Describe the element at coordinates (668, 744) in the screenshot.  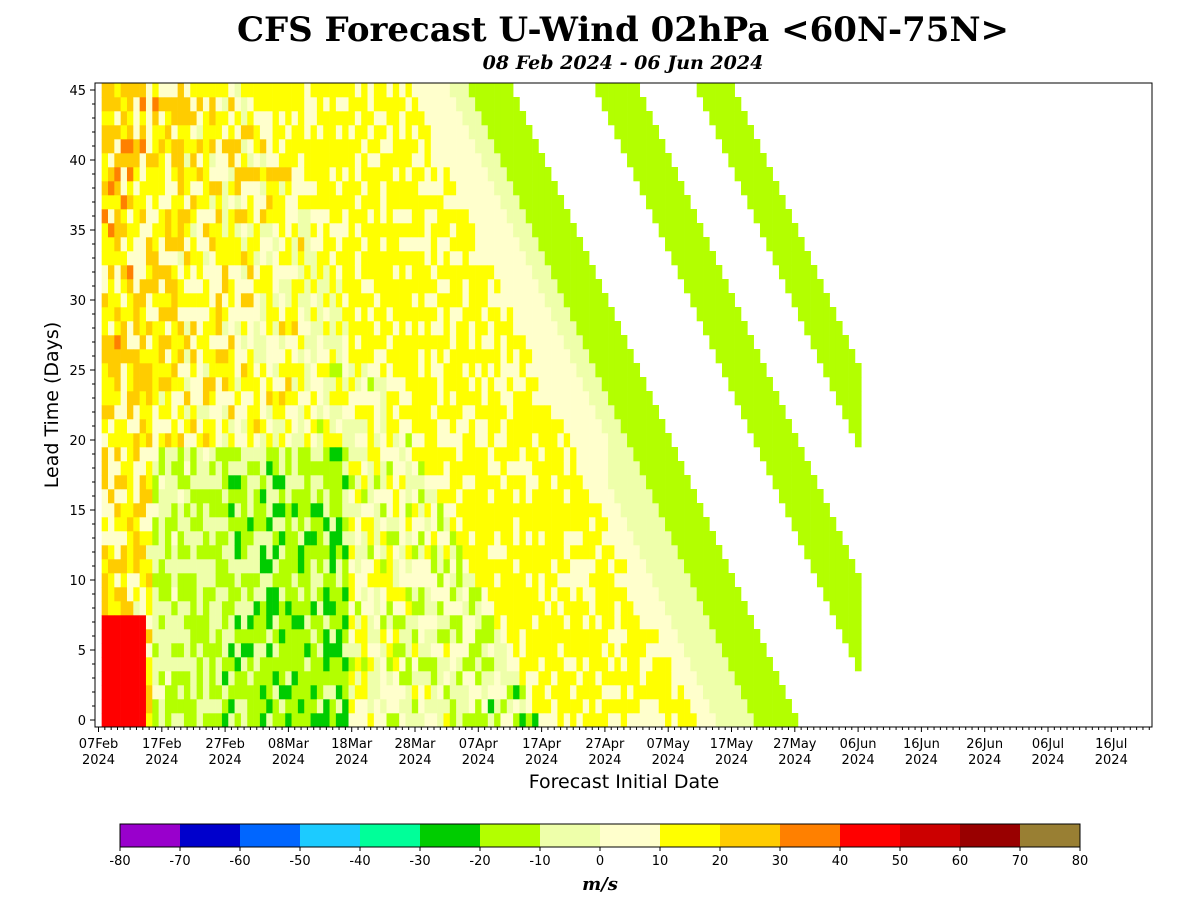
I see `x-tick-label: 07May` at that location.